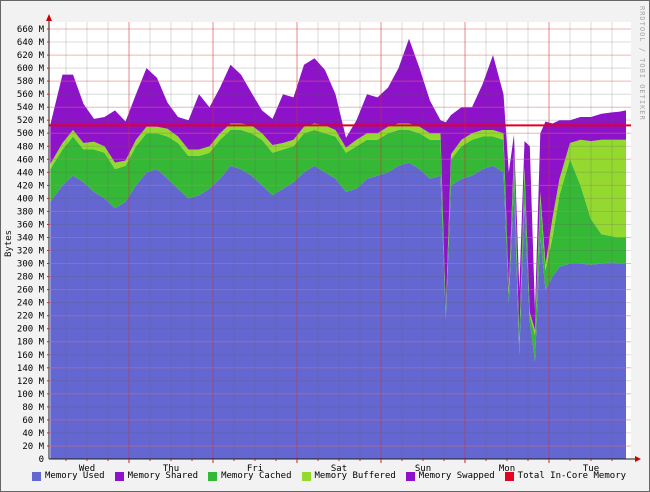 The image size is (650, 492). I want to click on y-tick-label: 200 M, so click(31, 330).